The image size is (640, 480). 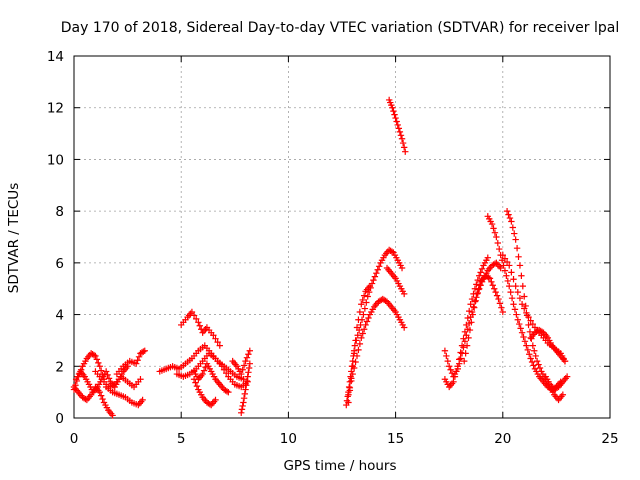 I want to click on x-tick-label: 5, so click(x=181, y=439).